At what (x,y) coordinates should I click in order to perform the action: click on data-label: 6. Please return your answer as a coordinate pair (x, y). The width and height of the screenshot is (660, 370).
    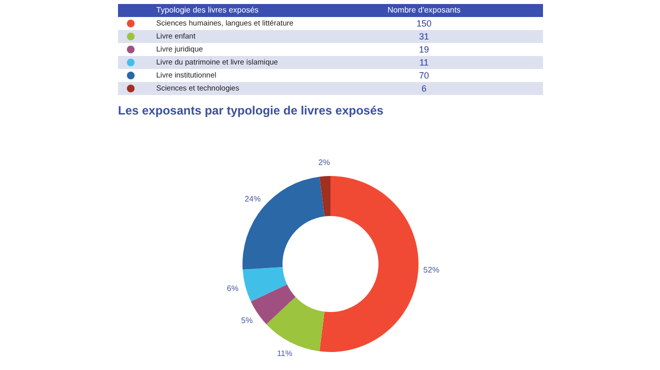
    Looking at the image, I should click on (424, 89).